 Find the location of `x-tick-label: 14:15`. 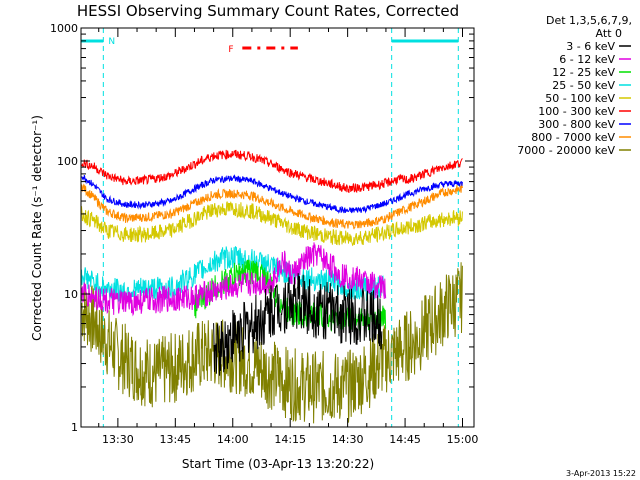

x-tick-label: 14:15 is located at coordinates (290, 439).